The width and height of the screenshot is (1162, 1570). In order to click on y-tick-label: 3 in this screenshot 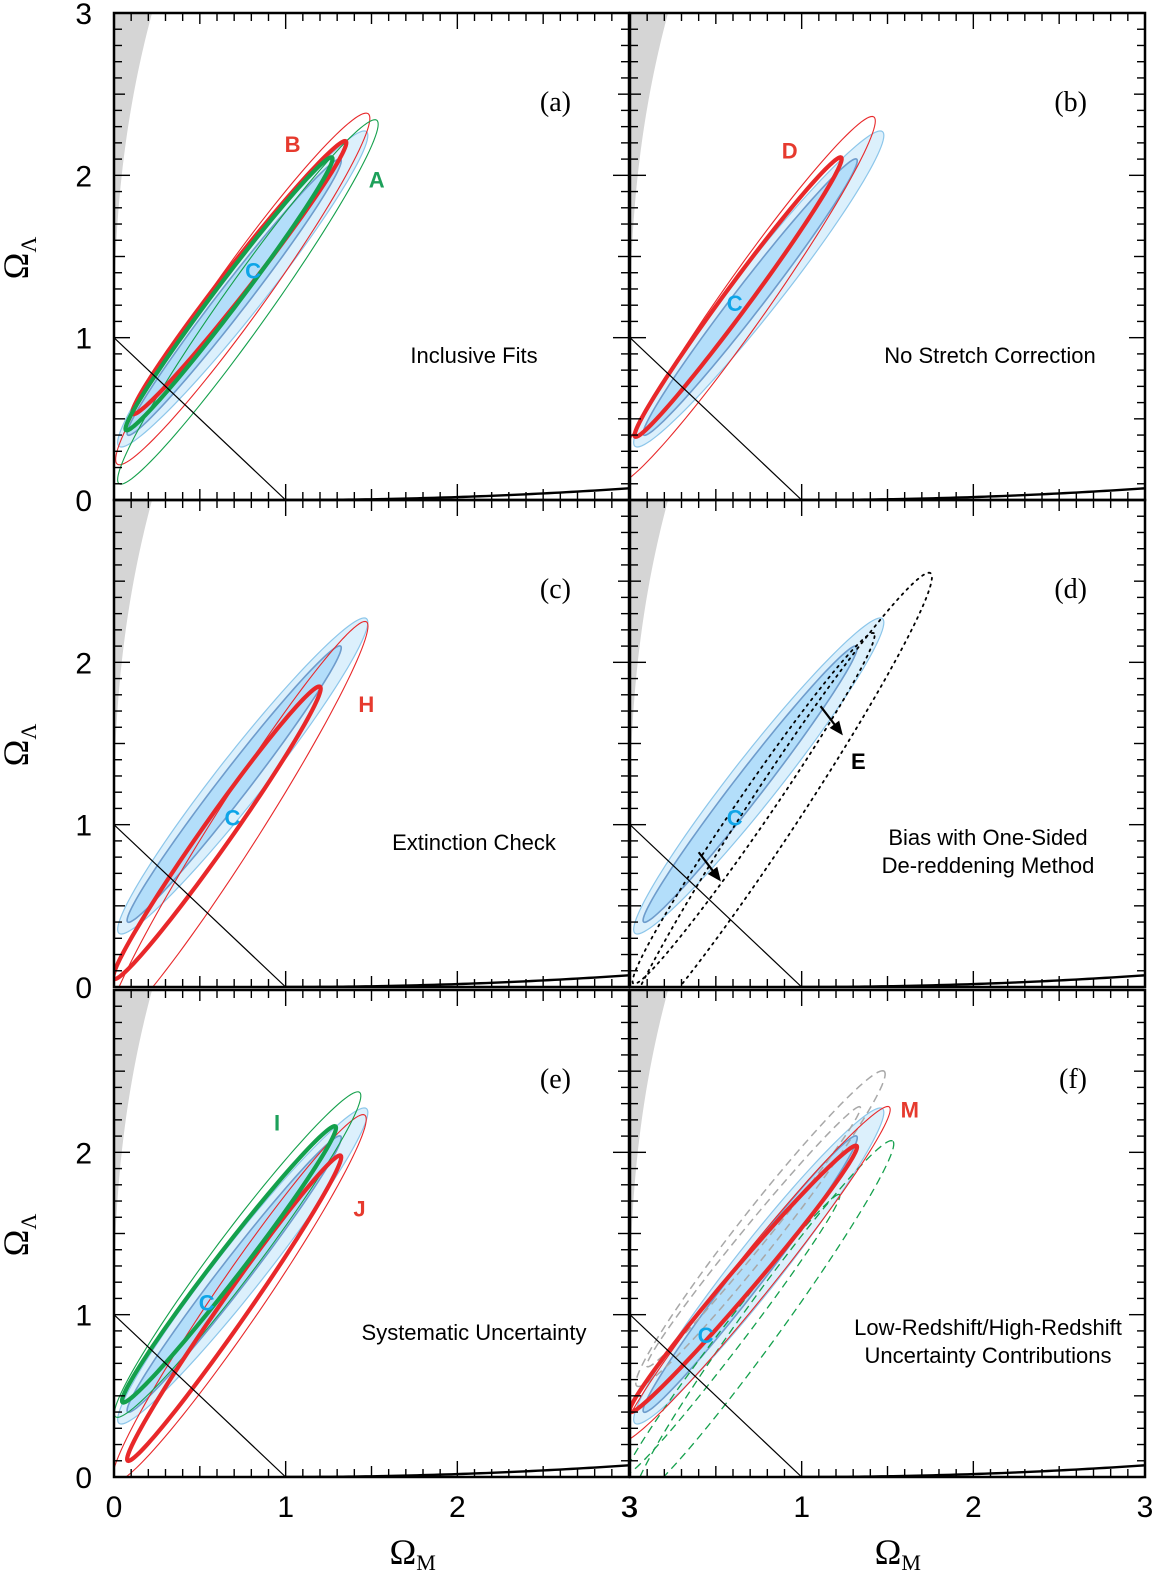, I will do `click(83, 15)`.